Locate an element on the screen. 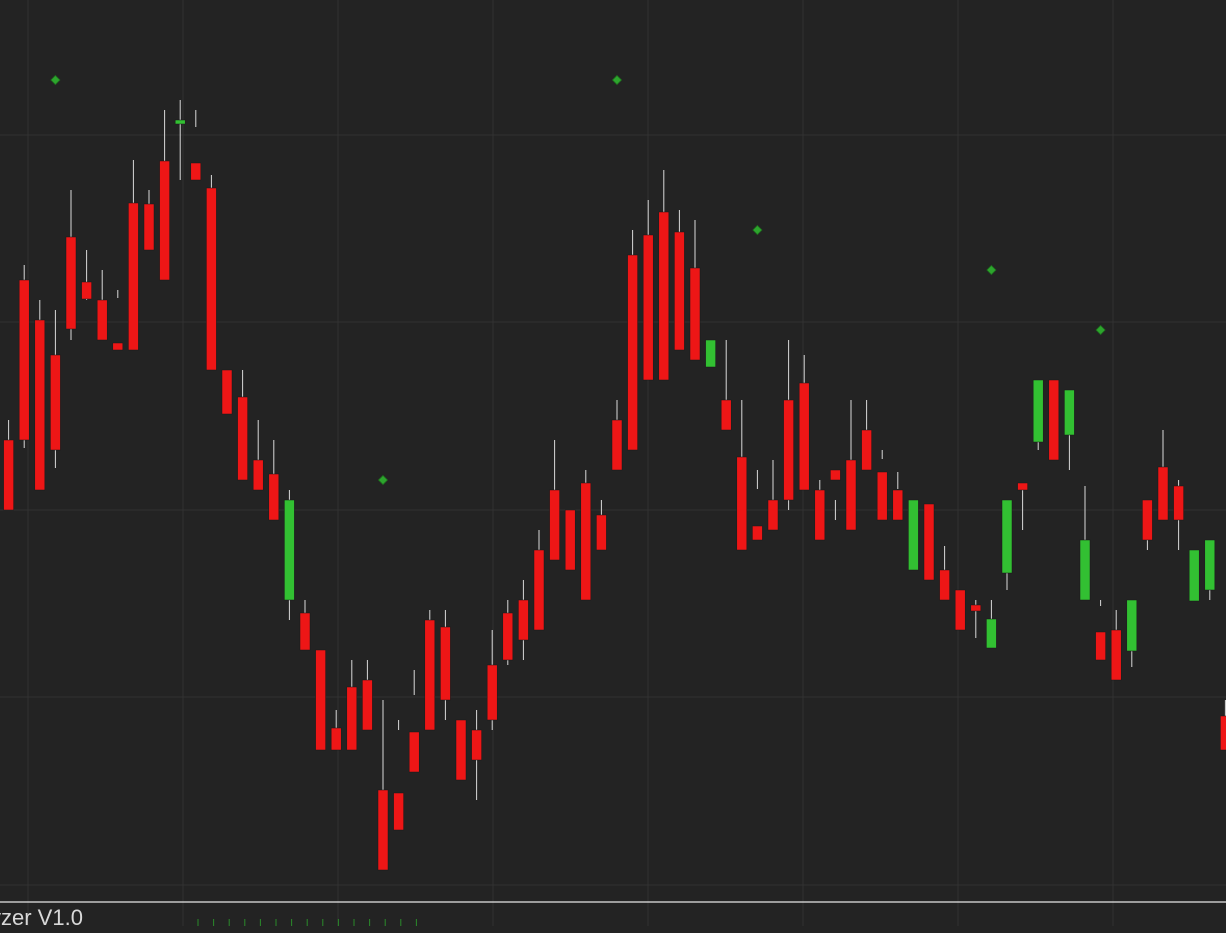  indicator-pane-header is located at coordinates (613, 913).